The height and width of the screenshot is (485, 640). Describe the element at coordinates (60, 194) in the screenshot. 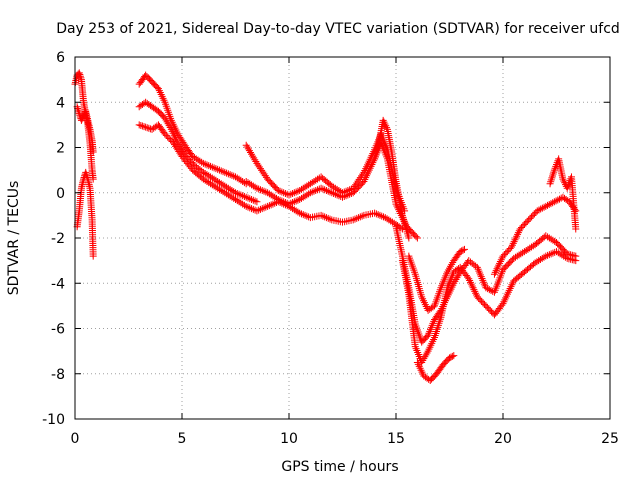

I see `y-tick-label: 0` at that location.